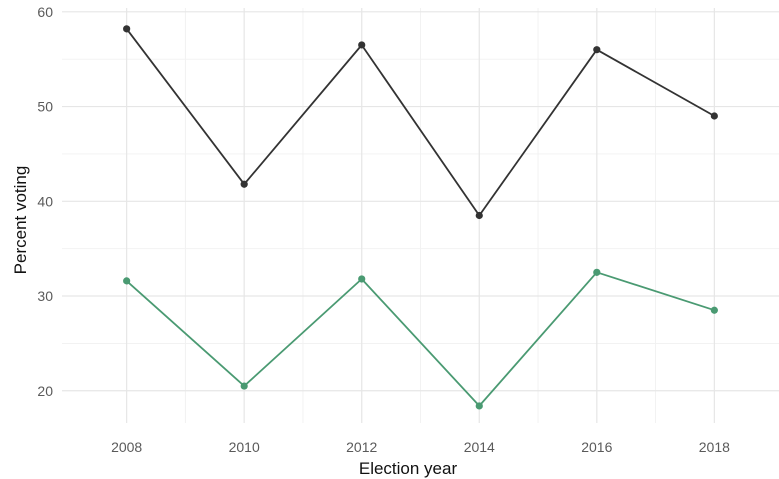  What do you see at coordinates (20, 220) in the screenshot?
I see `y-axis-title: Percent voting` at bounding box center [20, 220].